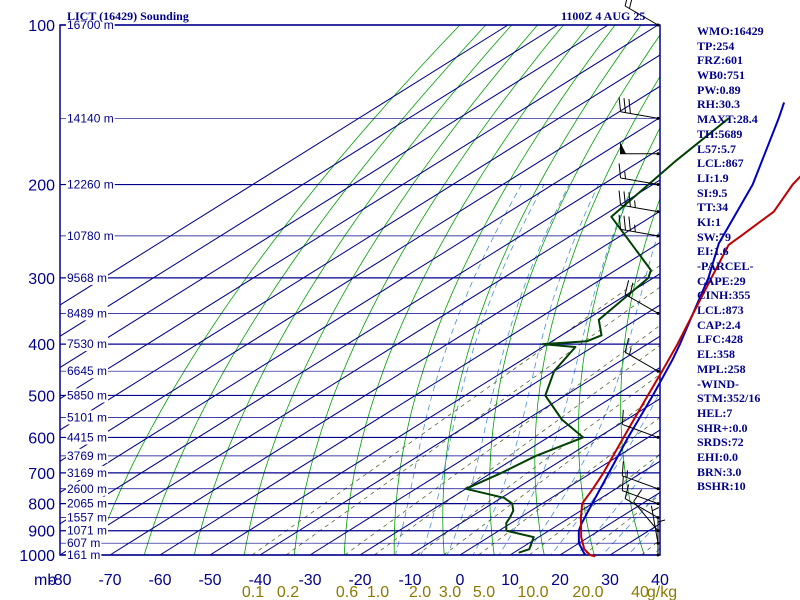 The width and height of the screenshot is (800, 600). Describe the element at coordinates (713, 207) in the screenshot. I see `index-item: TT:34` at that location.